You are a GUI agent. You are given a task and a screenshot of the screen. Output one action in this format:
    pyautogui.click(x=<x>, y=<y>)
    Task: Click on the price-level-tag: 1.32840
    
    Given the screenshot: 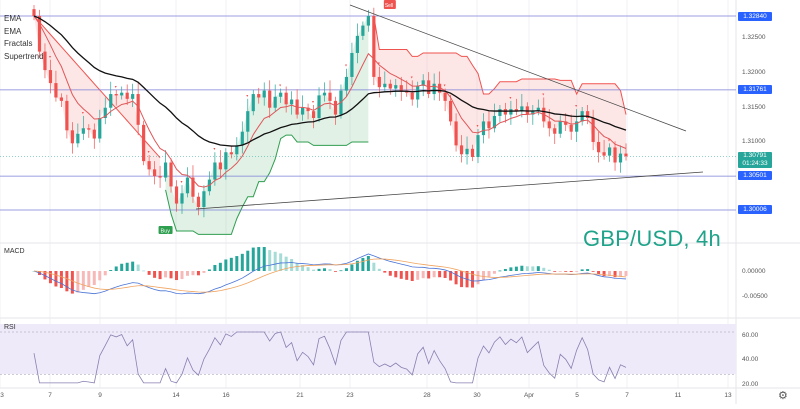 What is the action you would take?
    pyautogui.click(x=755, y=16)
    